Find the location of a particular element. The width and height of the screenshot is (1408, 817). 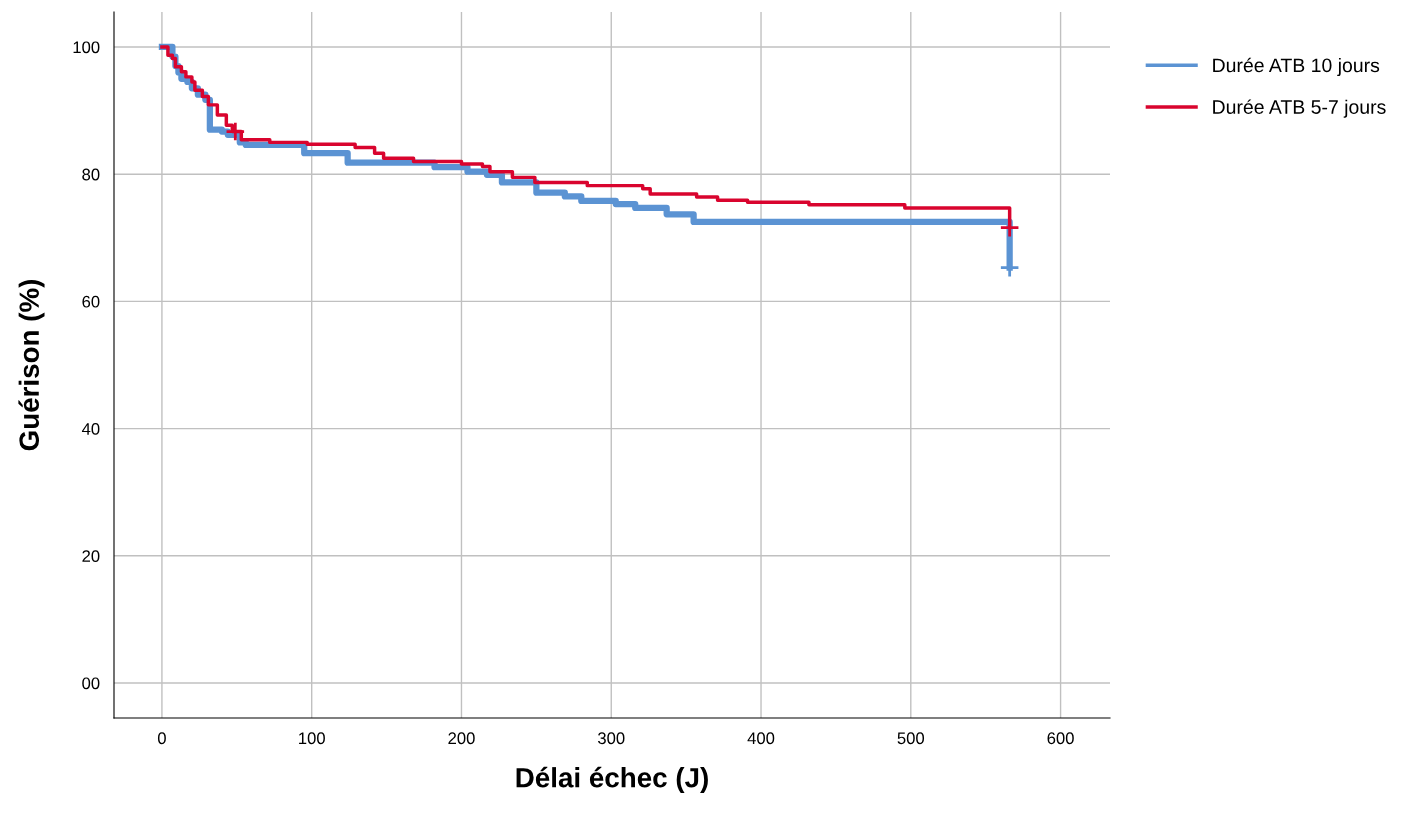

x-tick-label: 400 is located at coordinates (761, 738).